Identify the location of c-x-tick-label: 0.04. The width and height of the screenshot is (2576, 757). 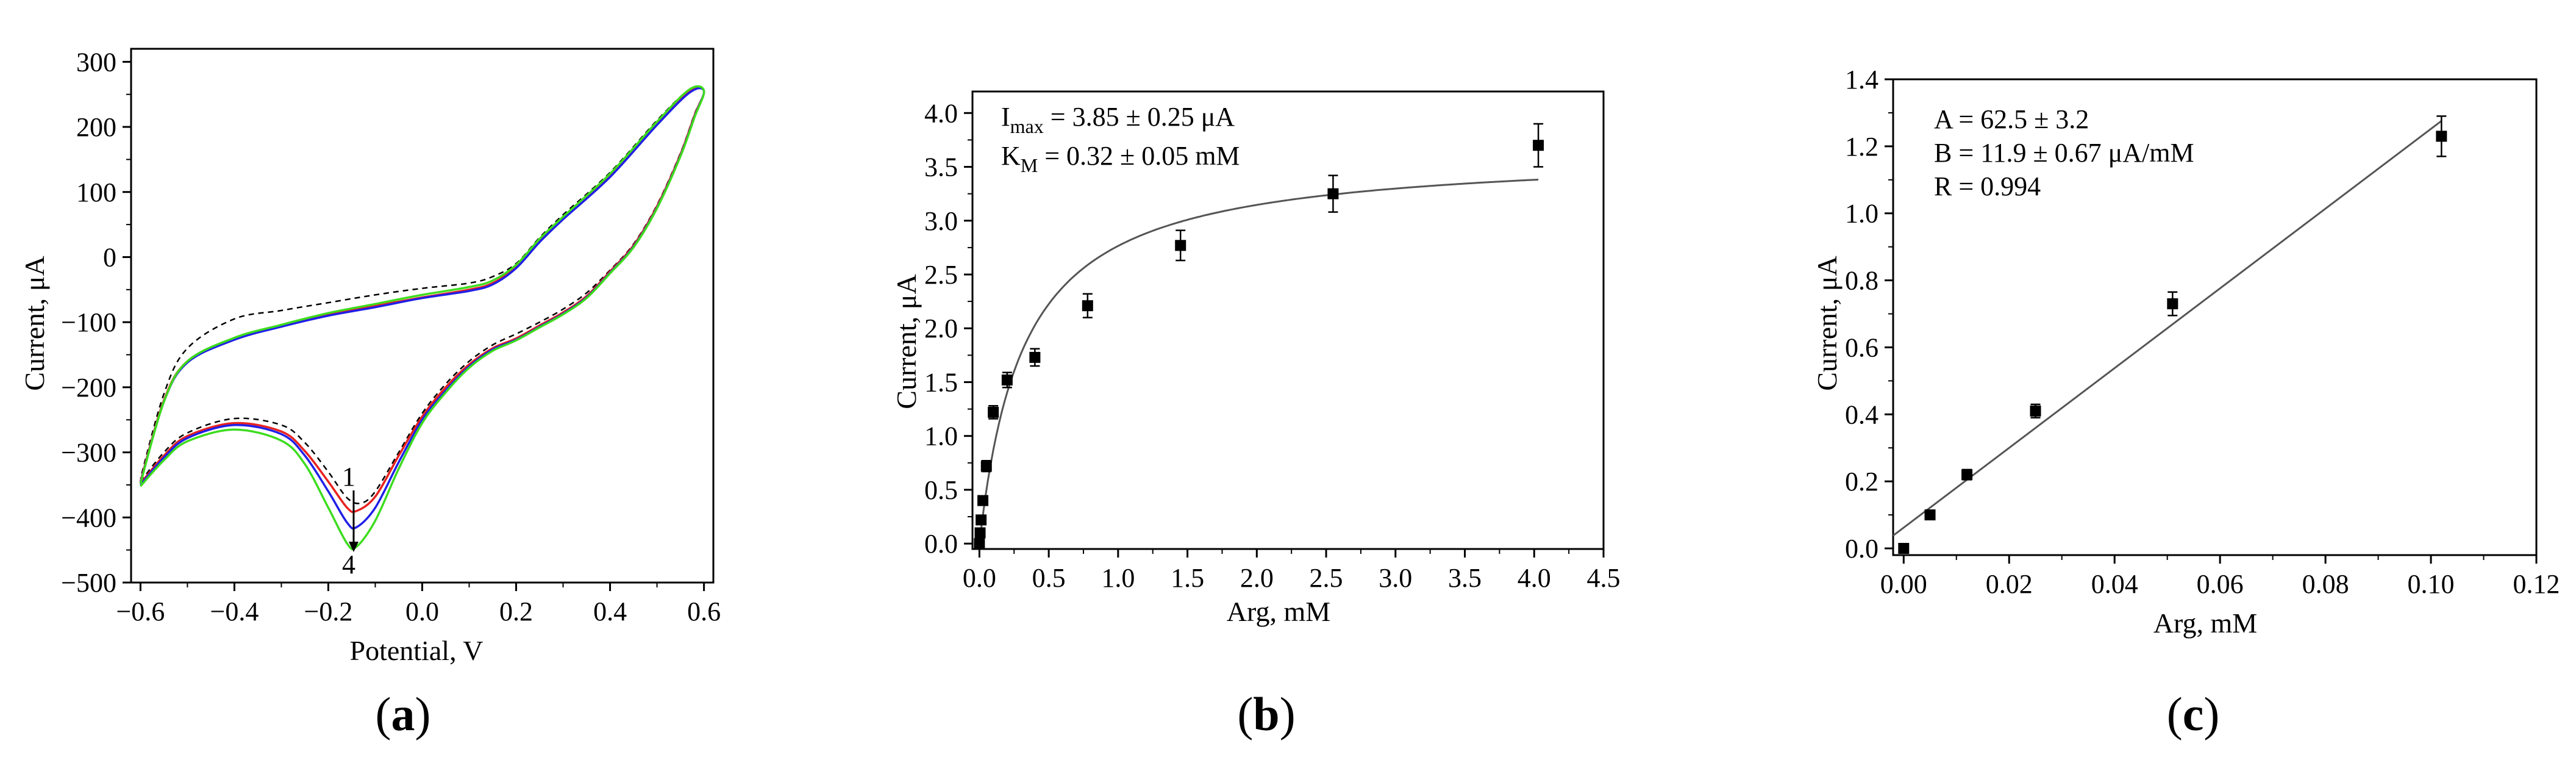
(2114, 584).